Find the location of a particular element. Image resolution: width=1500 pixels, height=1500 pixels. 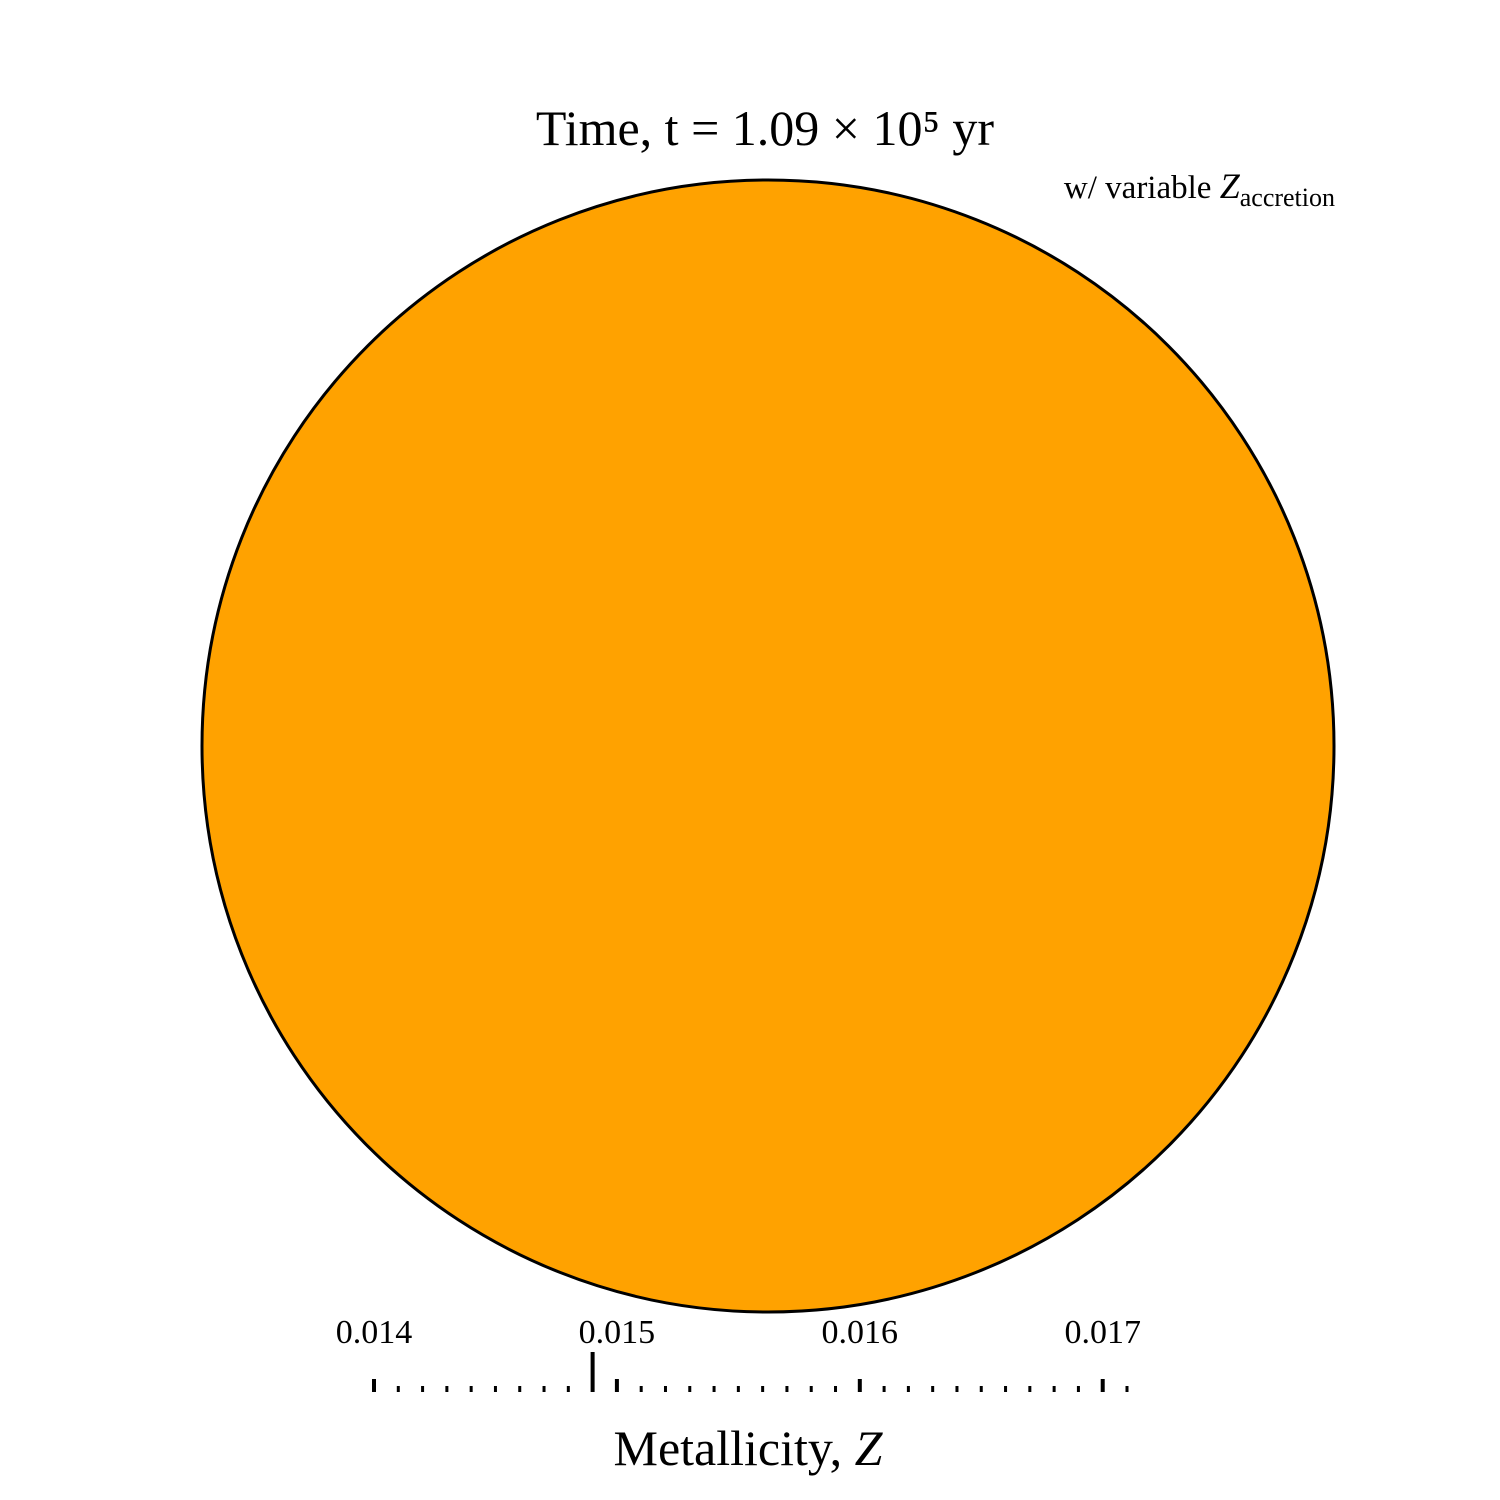

x-axis-label: Metallicity, Z is located at coordinates (749, 1448).